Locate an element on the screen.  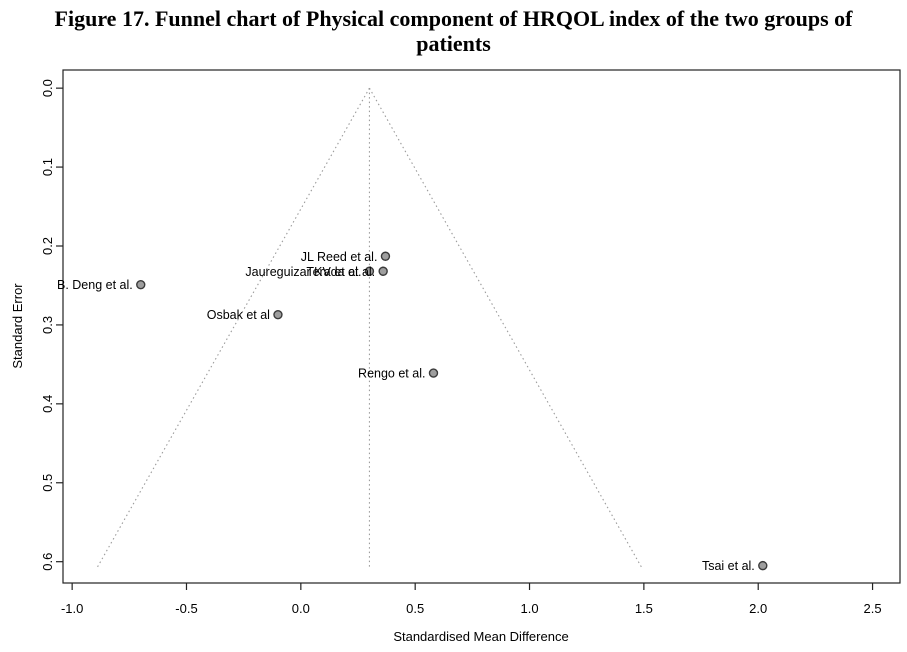
y-tick-label: 0.2 is located at coordinates (47, 246).